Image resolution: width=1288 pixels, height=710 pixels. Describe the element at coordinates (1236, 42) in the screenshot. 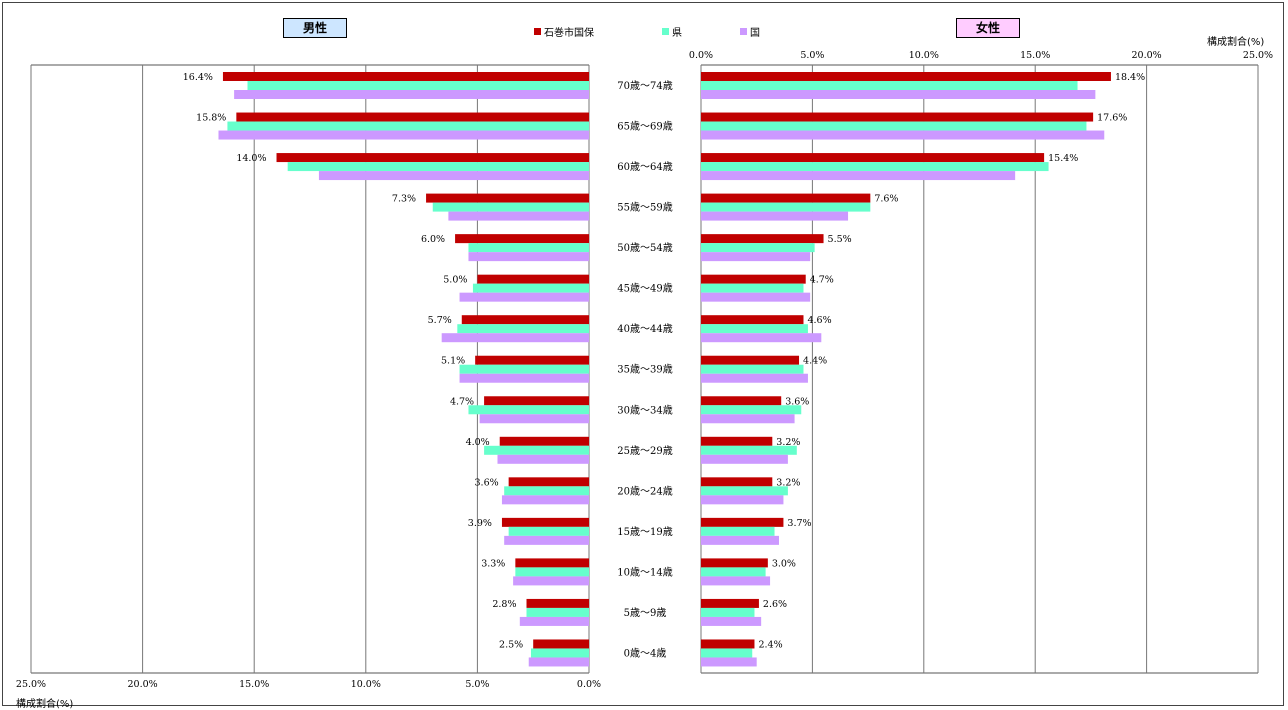

I see `female-axis-title: 構成割合(%)` at that location.